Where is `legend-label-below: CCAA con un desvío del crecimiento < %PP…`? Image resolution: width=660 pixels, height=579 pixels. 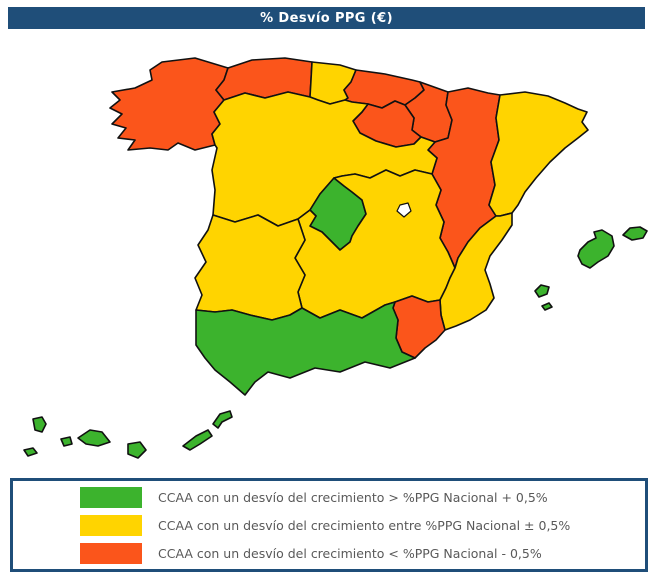
legend-label-below: CCAA con un desvío del crecimiento < %PP… is located at coordinates (350, 553).